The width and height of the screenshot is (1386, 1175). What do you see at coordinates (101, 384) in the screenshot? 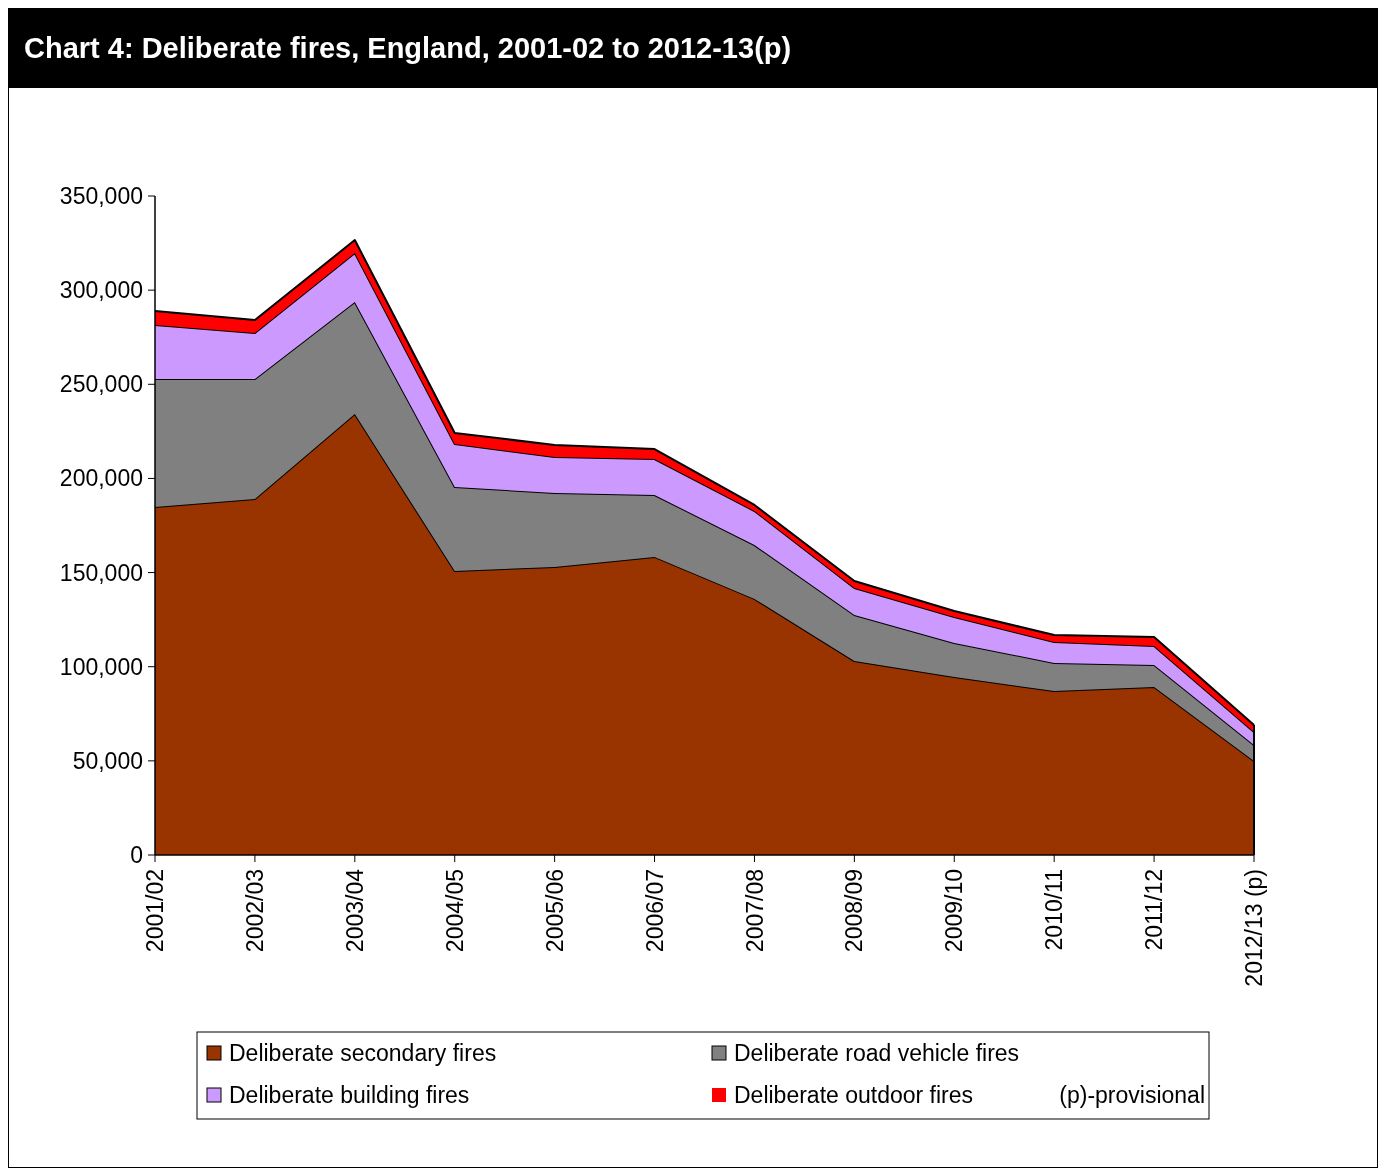
I see `y-tick-label: 250,000` at bounding box center [101, 384].